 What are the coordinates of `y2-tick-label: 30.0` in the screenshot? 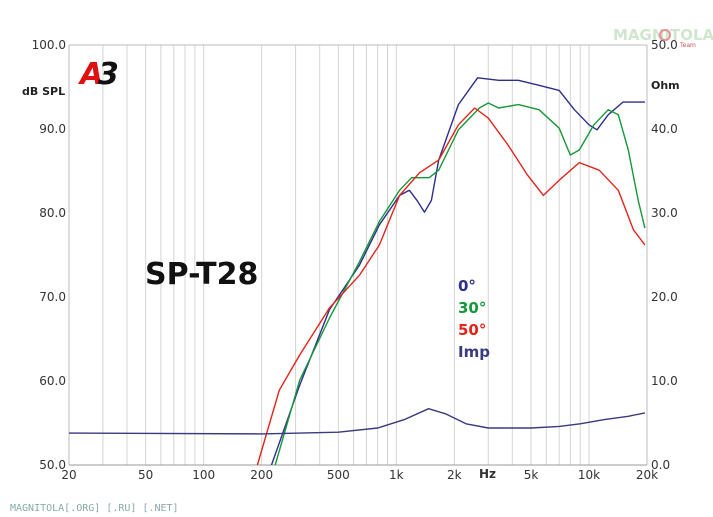 It's located at (664, 213).